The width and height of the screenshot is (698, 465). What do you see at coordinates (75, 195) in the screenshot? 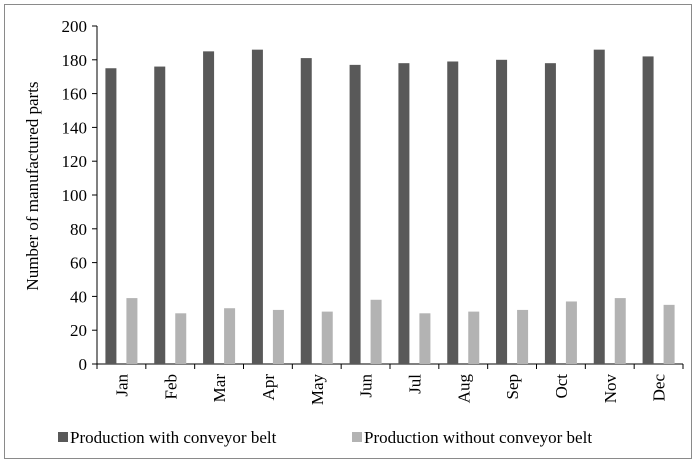
I see `y-tick-label: 100` at bounding box center [75, 195].